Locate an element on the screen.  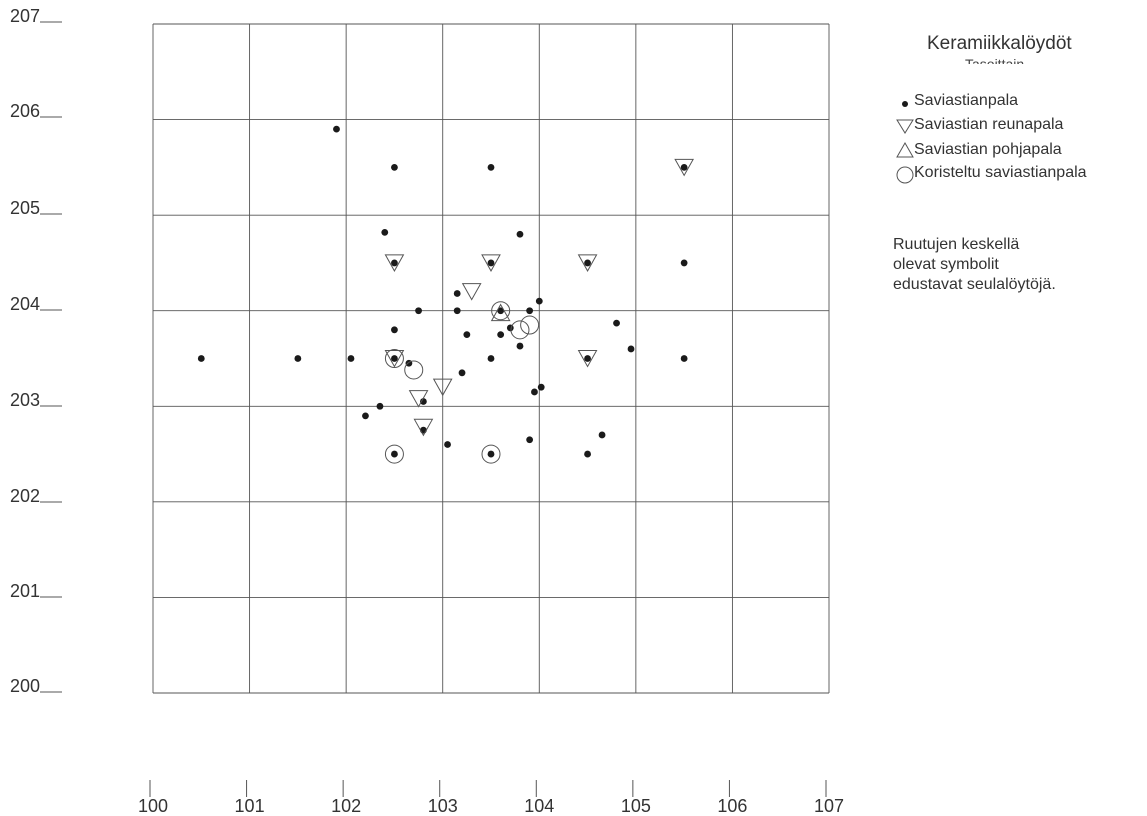
legend-label: Koristeltu saviastianpala is located at coordinates (1000, 172).